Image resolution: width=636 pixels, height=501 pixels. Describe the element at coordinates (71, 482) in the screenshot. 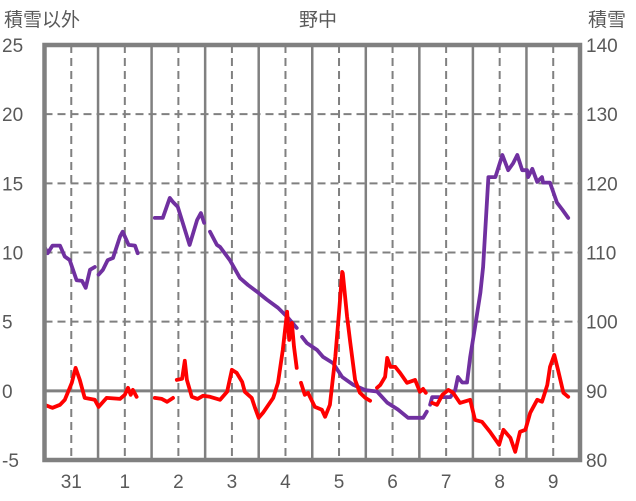

I see `x-tick-label: 31` at that location.